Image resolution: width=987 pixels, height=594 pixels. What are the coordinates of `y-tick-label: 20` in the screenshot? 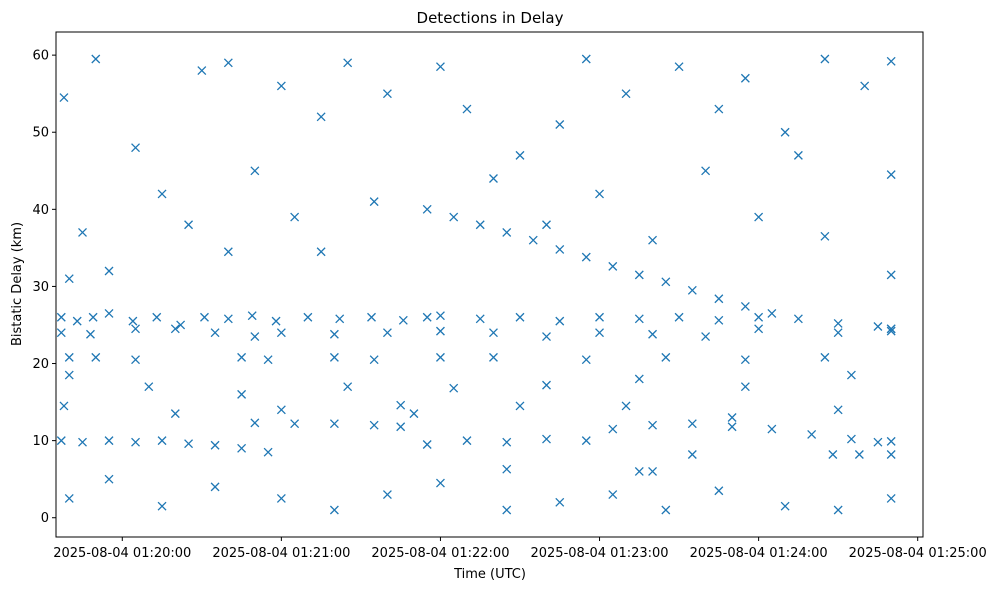 It's located at (40, 364).